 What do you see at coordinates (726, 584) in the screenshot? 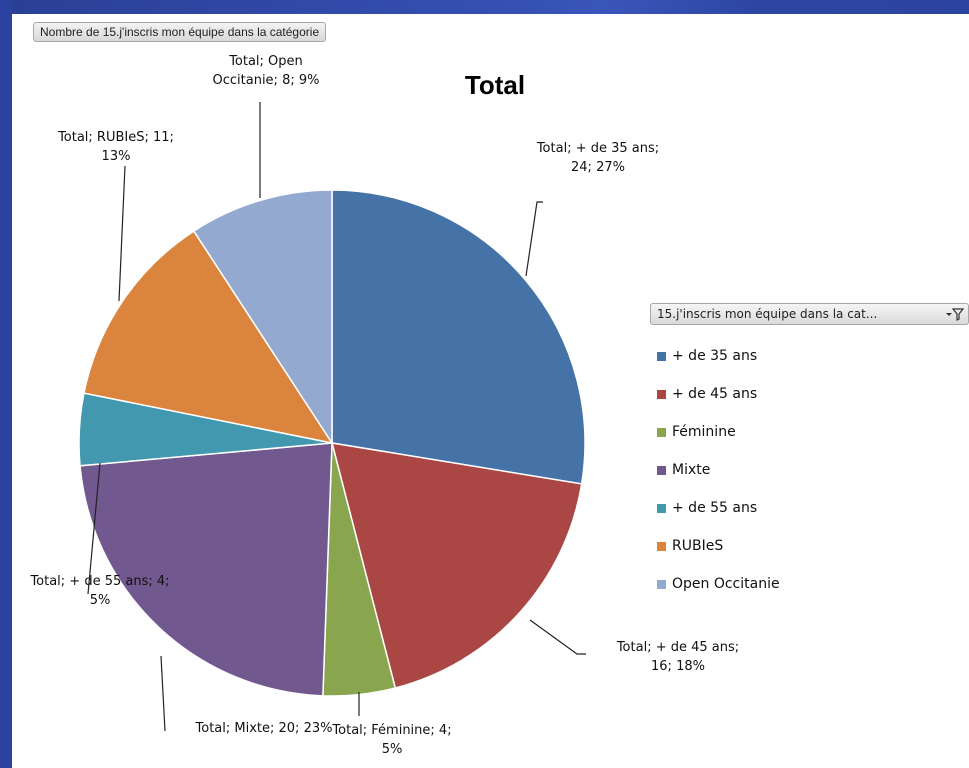
I see `legend-label: Open Occitanie` at bounding box center [726, 584].